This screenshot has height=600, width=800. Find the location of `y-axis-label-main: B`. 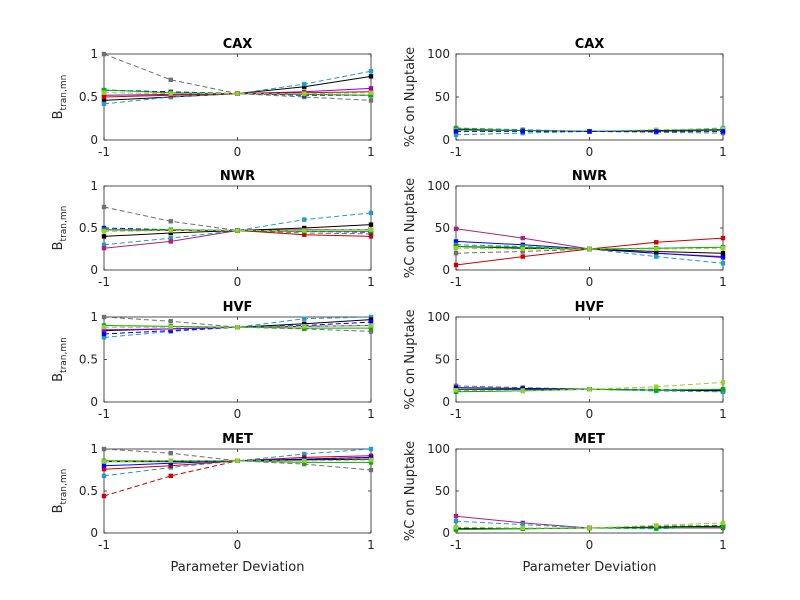

y-axis-label-main: B is located at coordinates (58, 508).